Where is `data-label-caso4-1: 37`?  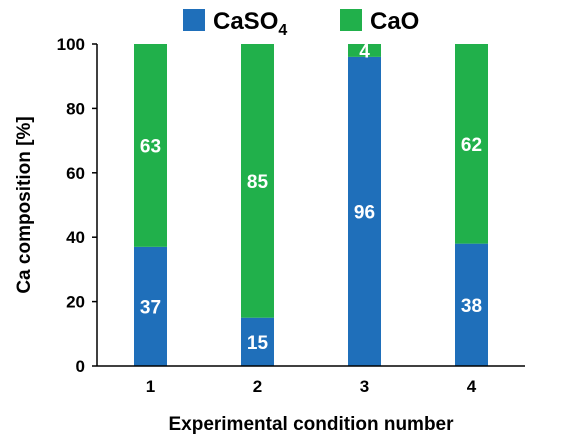
data-label-caso4-1: 37 is located at coordinates (150, 307).